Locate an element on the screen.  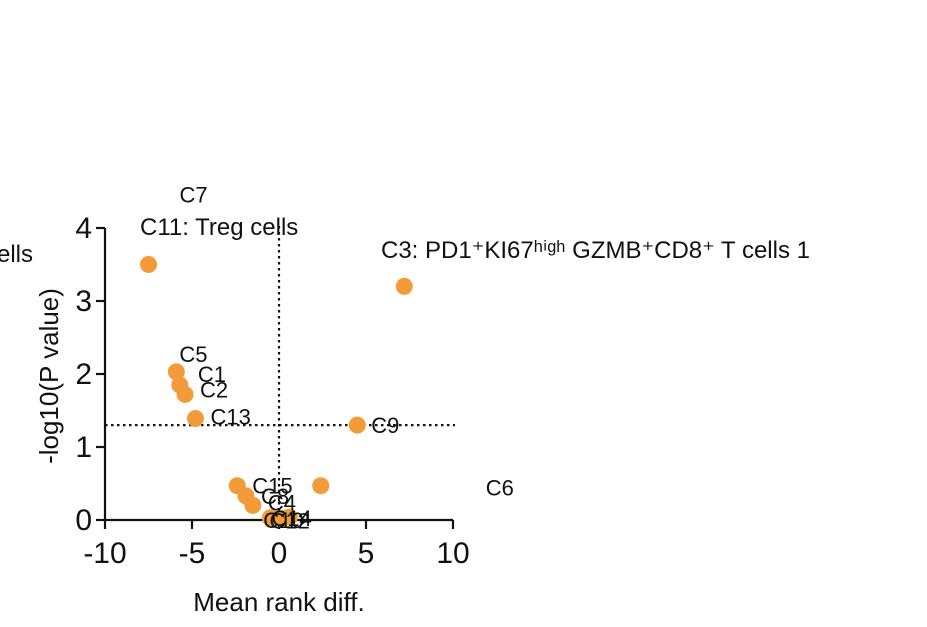
y-axis-title: -log10(P value) is located at coordinates (49, 376).